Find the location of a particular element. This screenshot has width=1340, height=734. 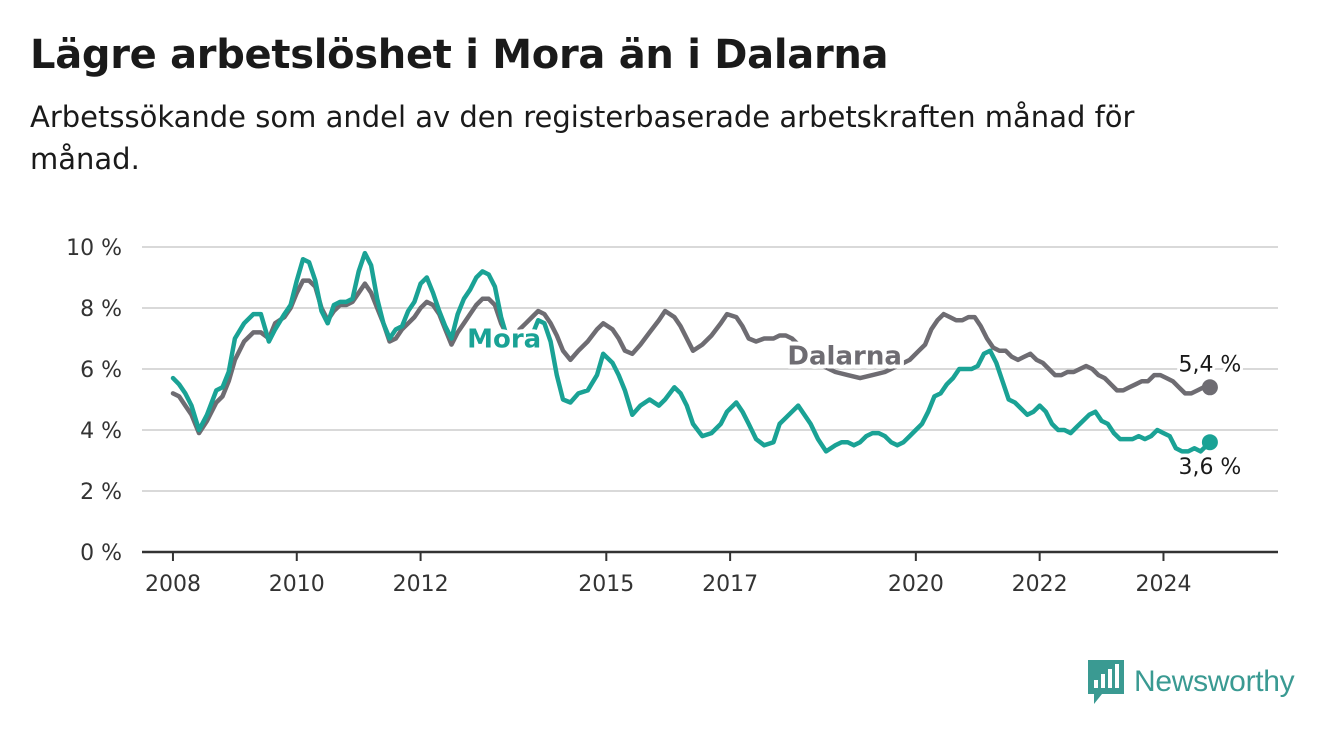

series-labels: Mora Dalarna 5,4 % 3,6 % is located at coordinates (853, 402).